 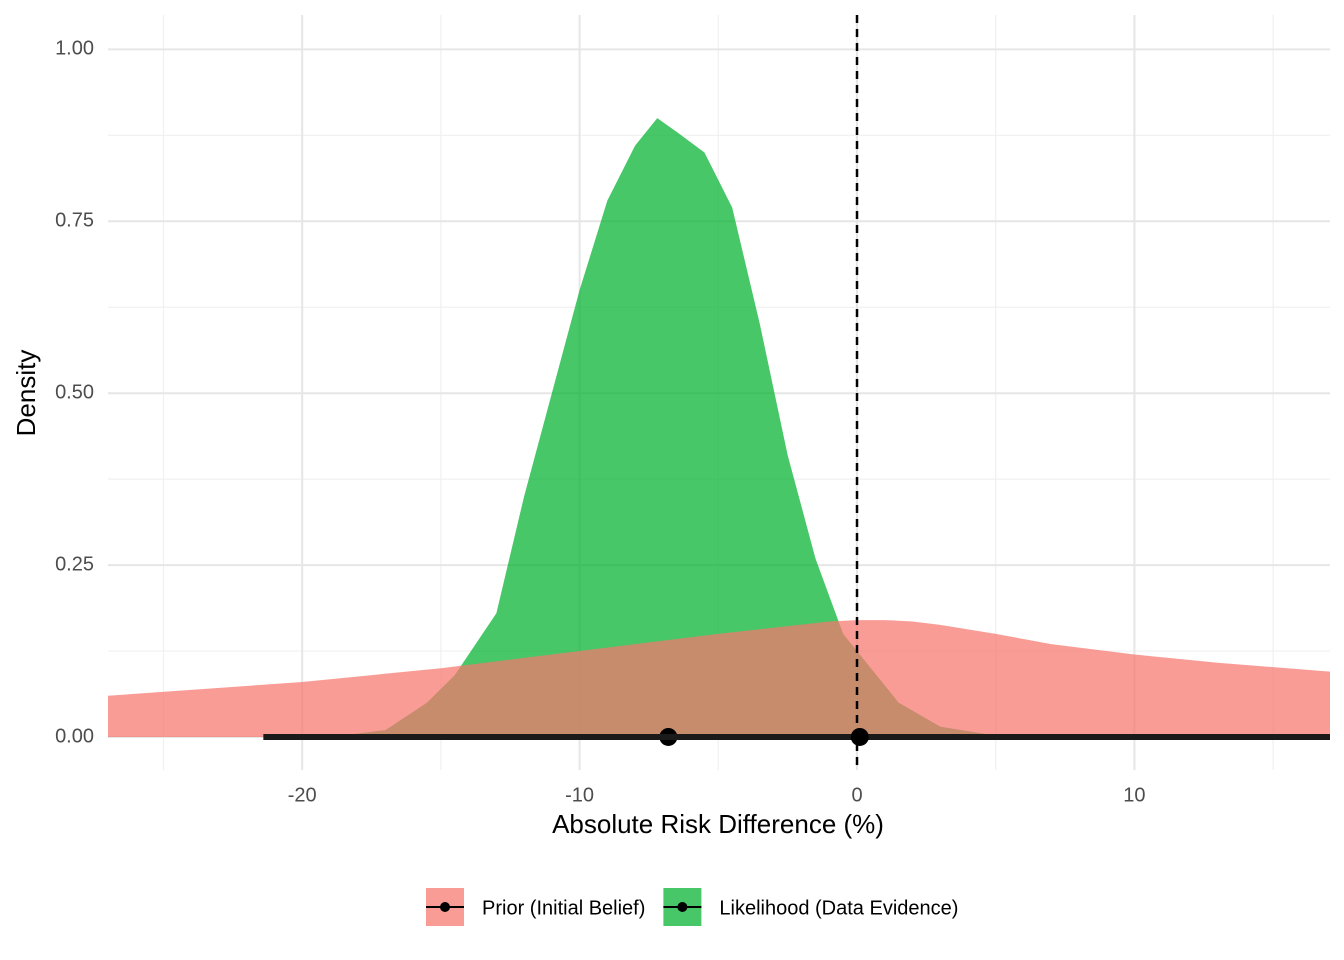 I want to click on y-tick-label: 1.00, so click(x=74, y=49).